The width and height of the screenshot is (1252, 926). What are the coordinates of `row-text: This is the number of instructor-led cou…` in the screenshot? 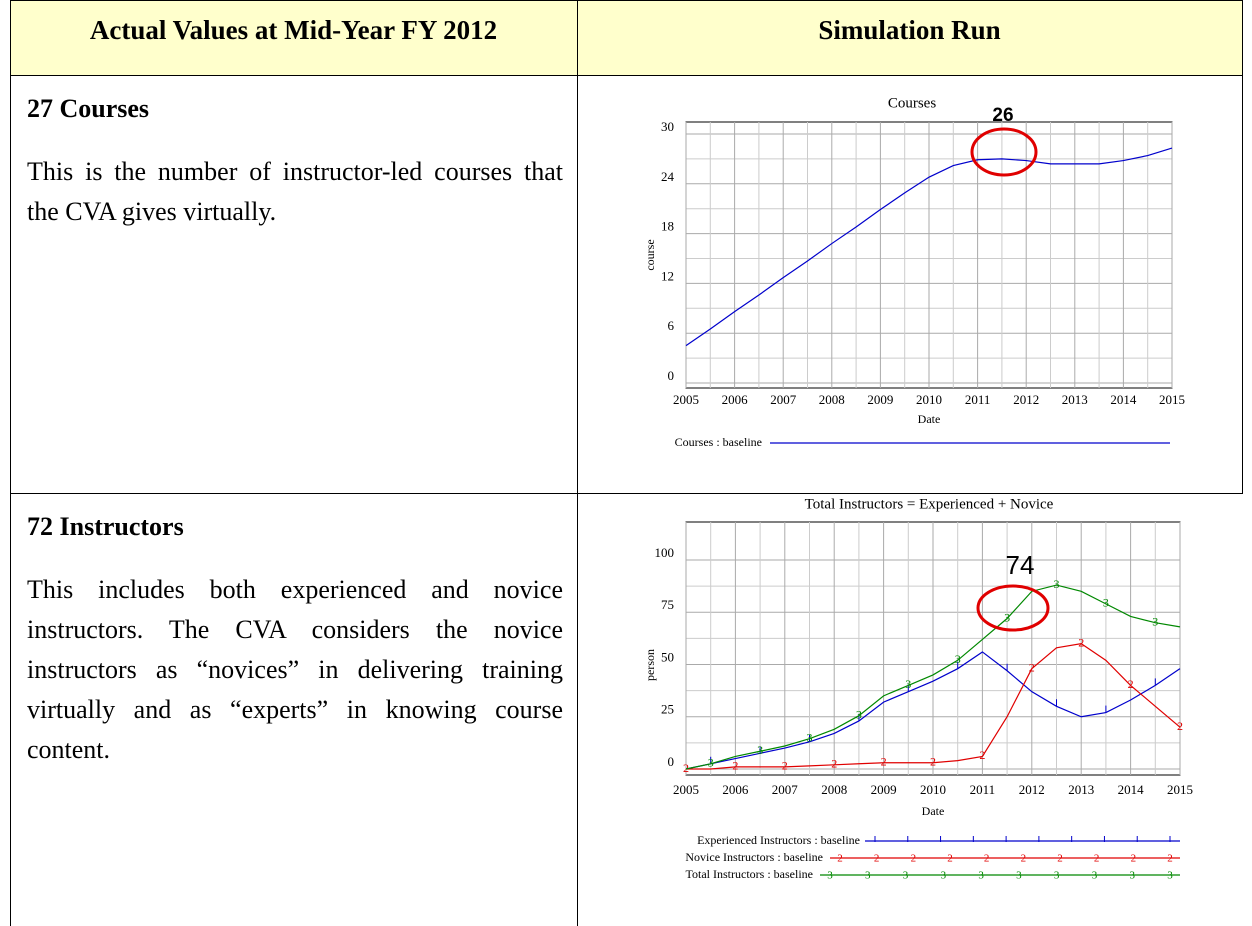 It's located at (295, 191).